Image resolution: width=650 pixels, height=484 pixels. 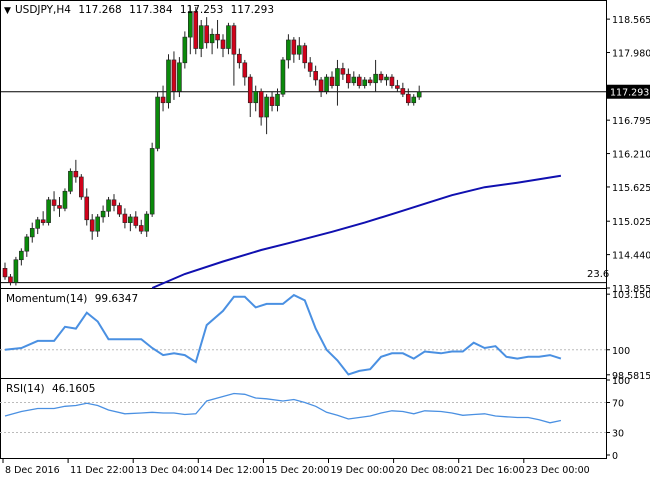 What do you see at coordinates (618, 404) in the screenshot?
I see `rsi-tick-label: 70` at bounding box center [618, 404].